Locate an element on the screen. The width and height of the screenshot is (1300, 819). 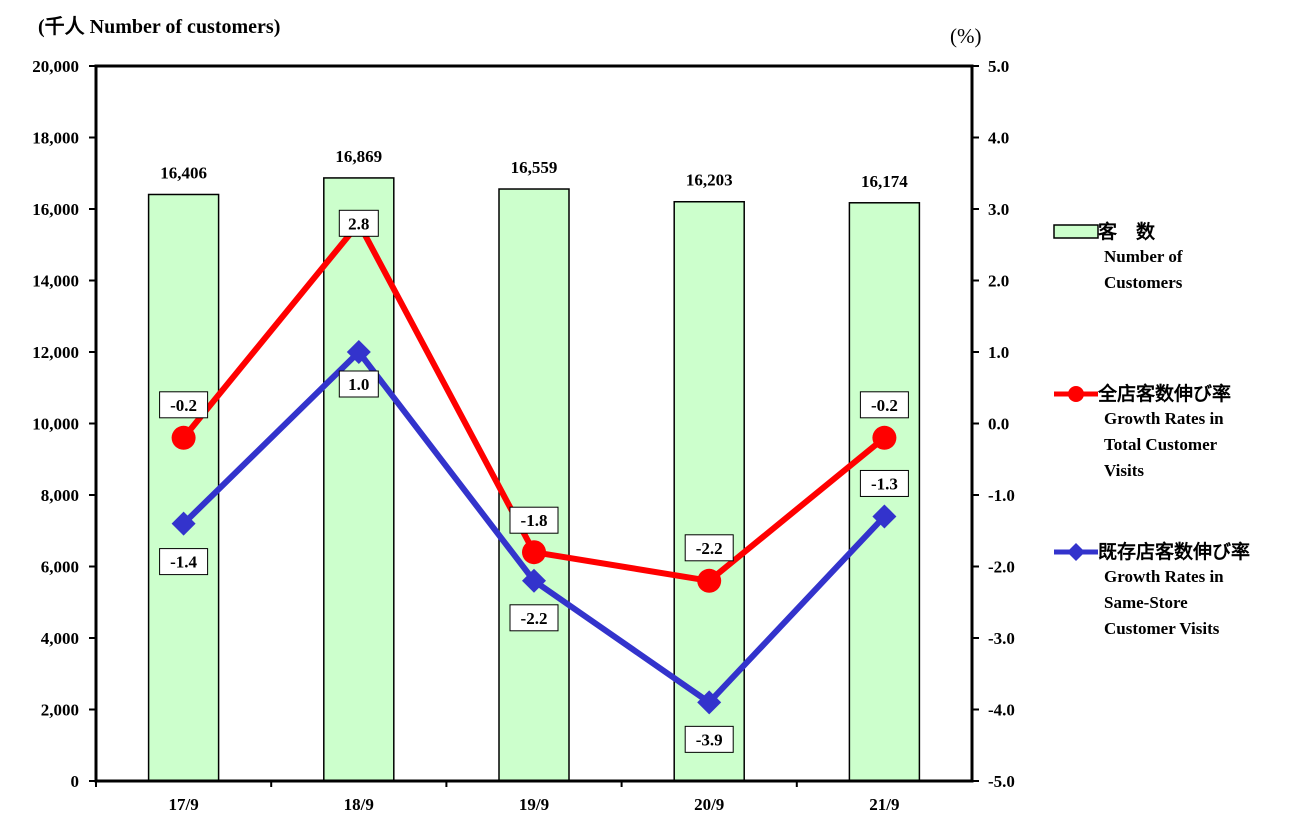
data-label: -1.3 is located at coordinates (884, 483).